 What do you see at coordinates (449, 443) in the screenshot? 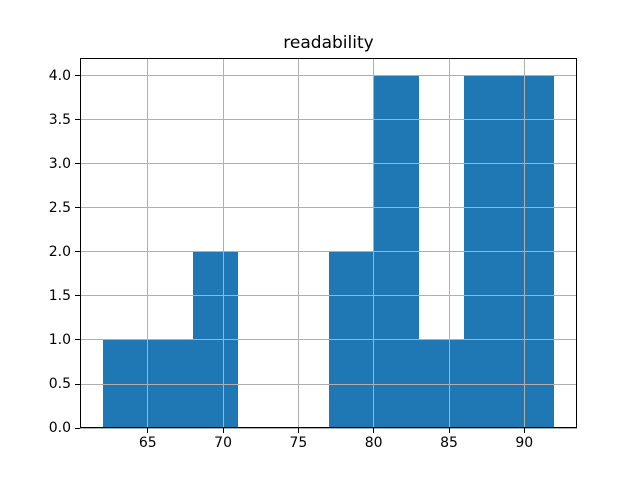
I see `x-tick-label: 85` at bounding box center [449, 443].